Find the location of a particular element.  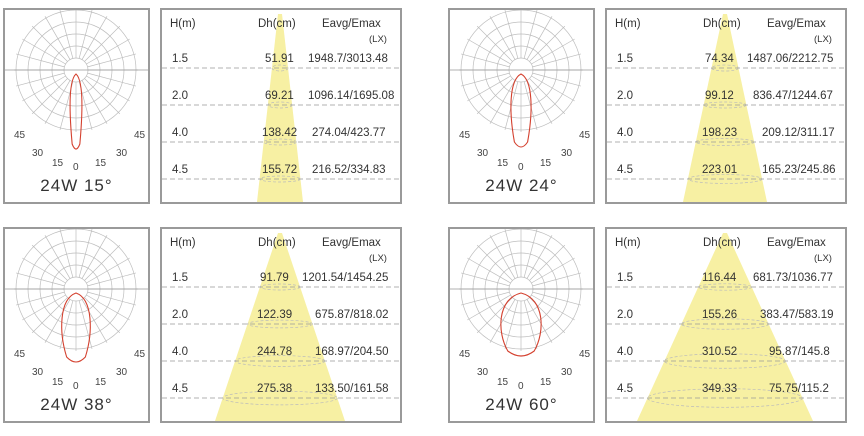

row-1-diameter: 51.91 is located at coordinates (279, 59).